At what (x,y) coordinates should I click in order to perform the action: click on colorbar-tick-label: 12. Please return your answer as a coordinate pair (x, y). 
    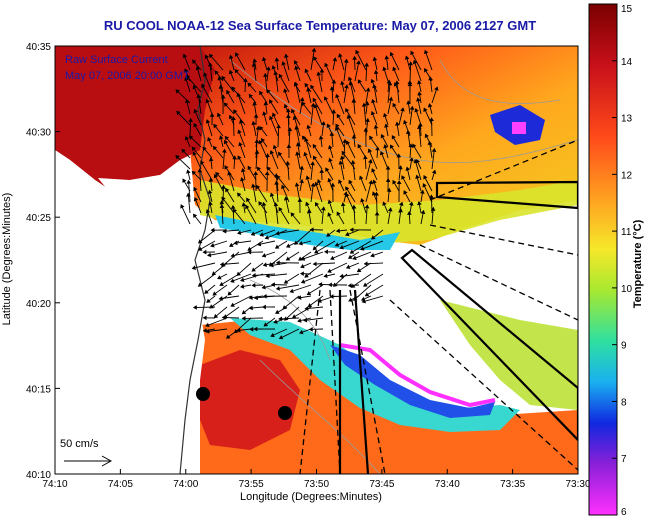
    Looking at the image, I should click on (627, 175).